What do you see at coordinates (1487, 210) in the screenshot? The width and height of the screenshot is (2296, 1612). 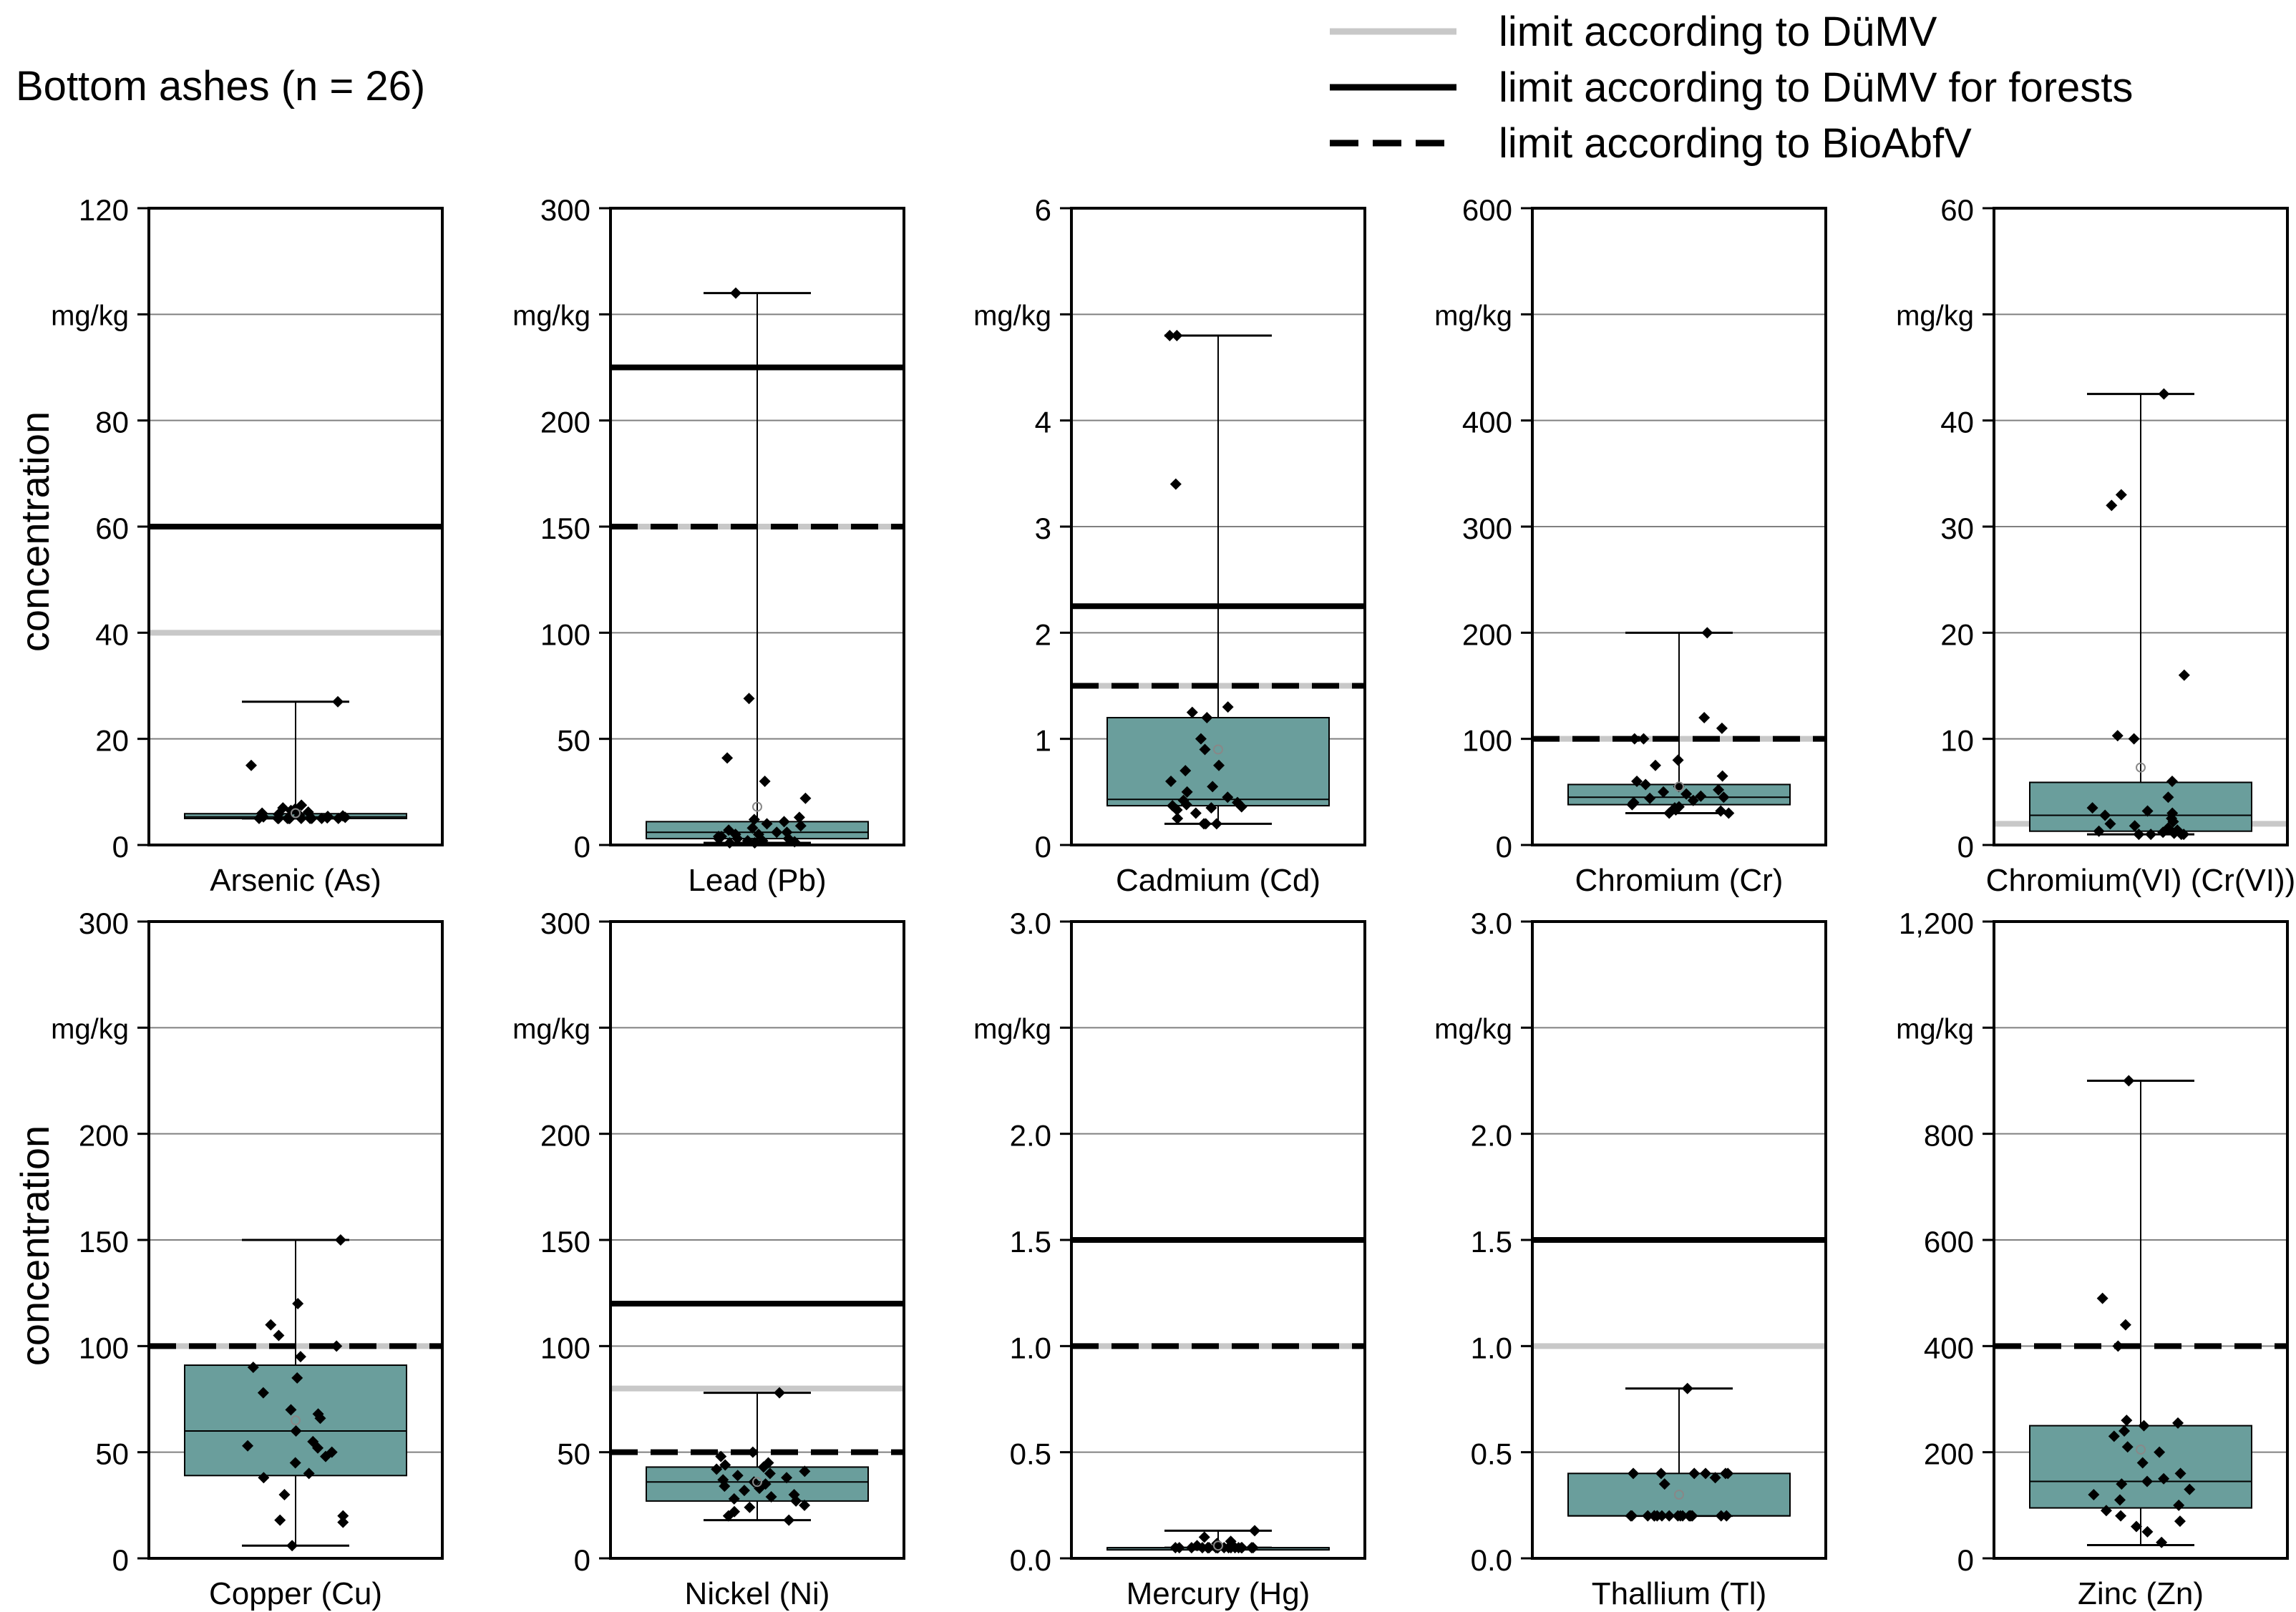 I see `y-tick-label: 600` at bounding box center [1487, 210].